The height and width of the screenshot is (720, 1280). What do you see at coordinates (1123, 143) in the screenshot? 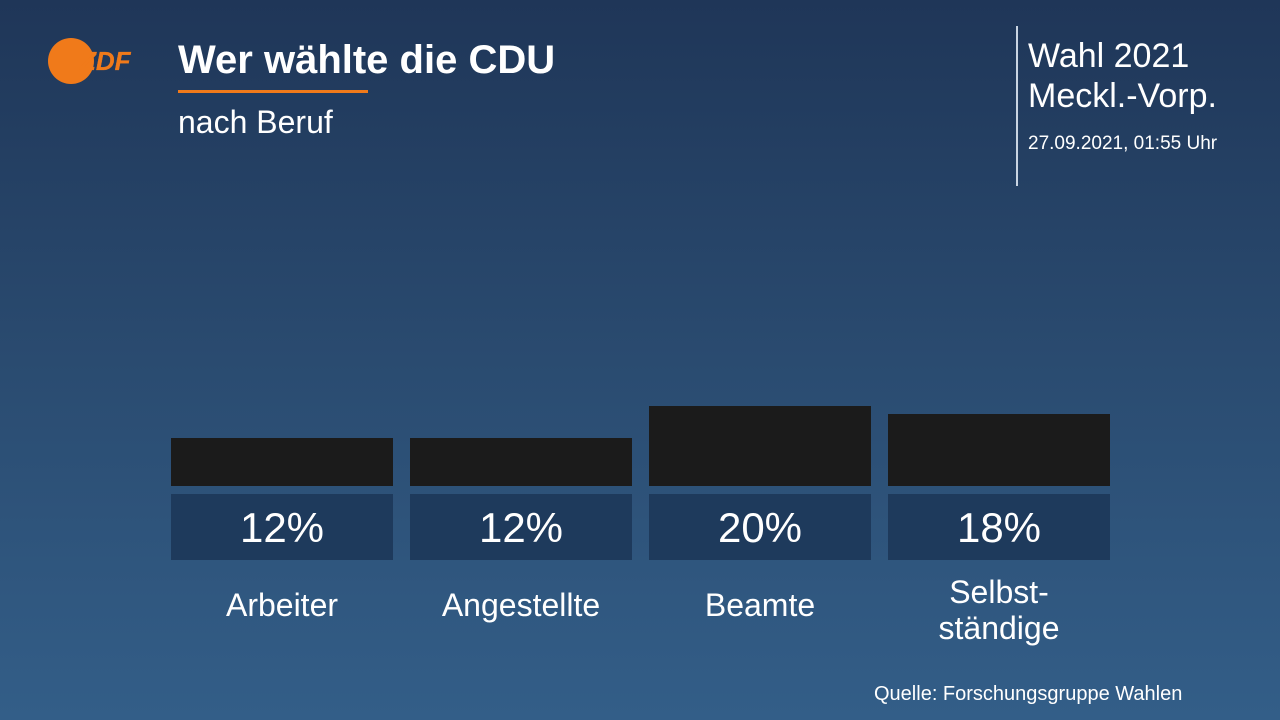
I see `timestamp: 27.09.2021, 01:55 Uhr` at bounding box center [1123, 143].